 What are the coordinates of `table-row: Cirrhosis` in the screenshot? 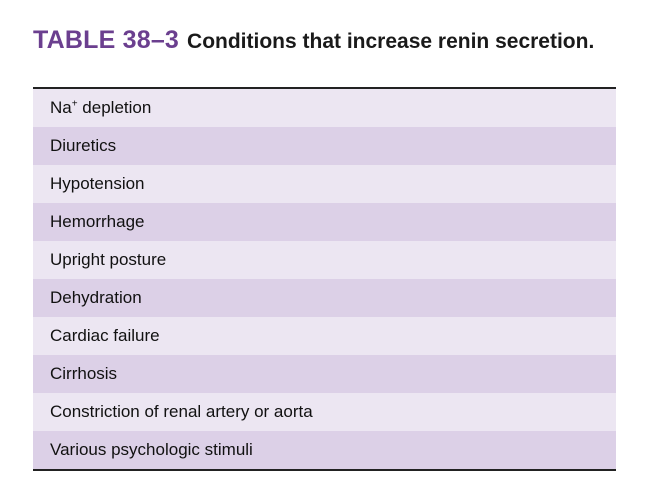 It's located at (324, 374).